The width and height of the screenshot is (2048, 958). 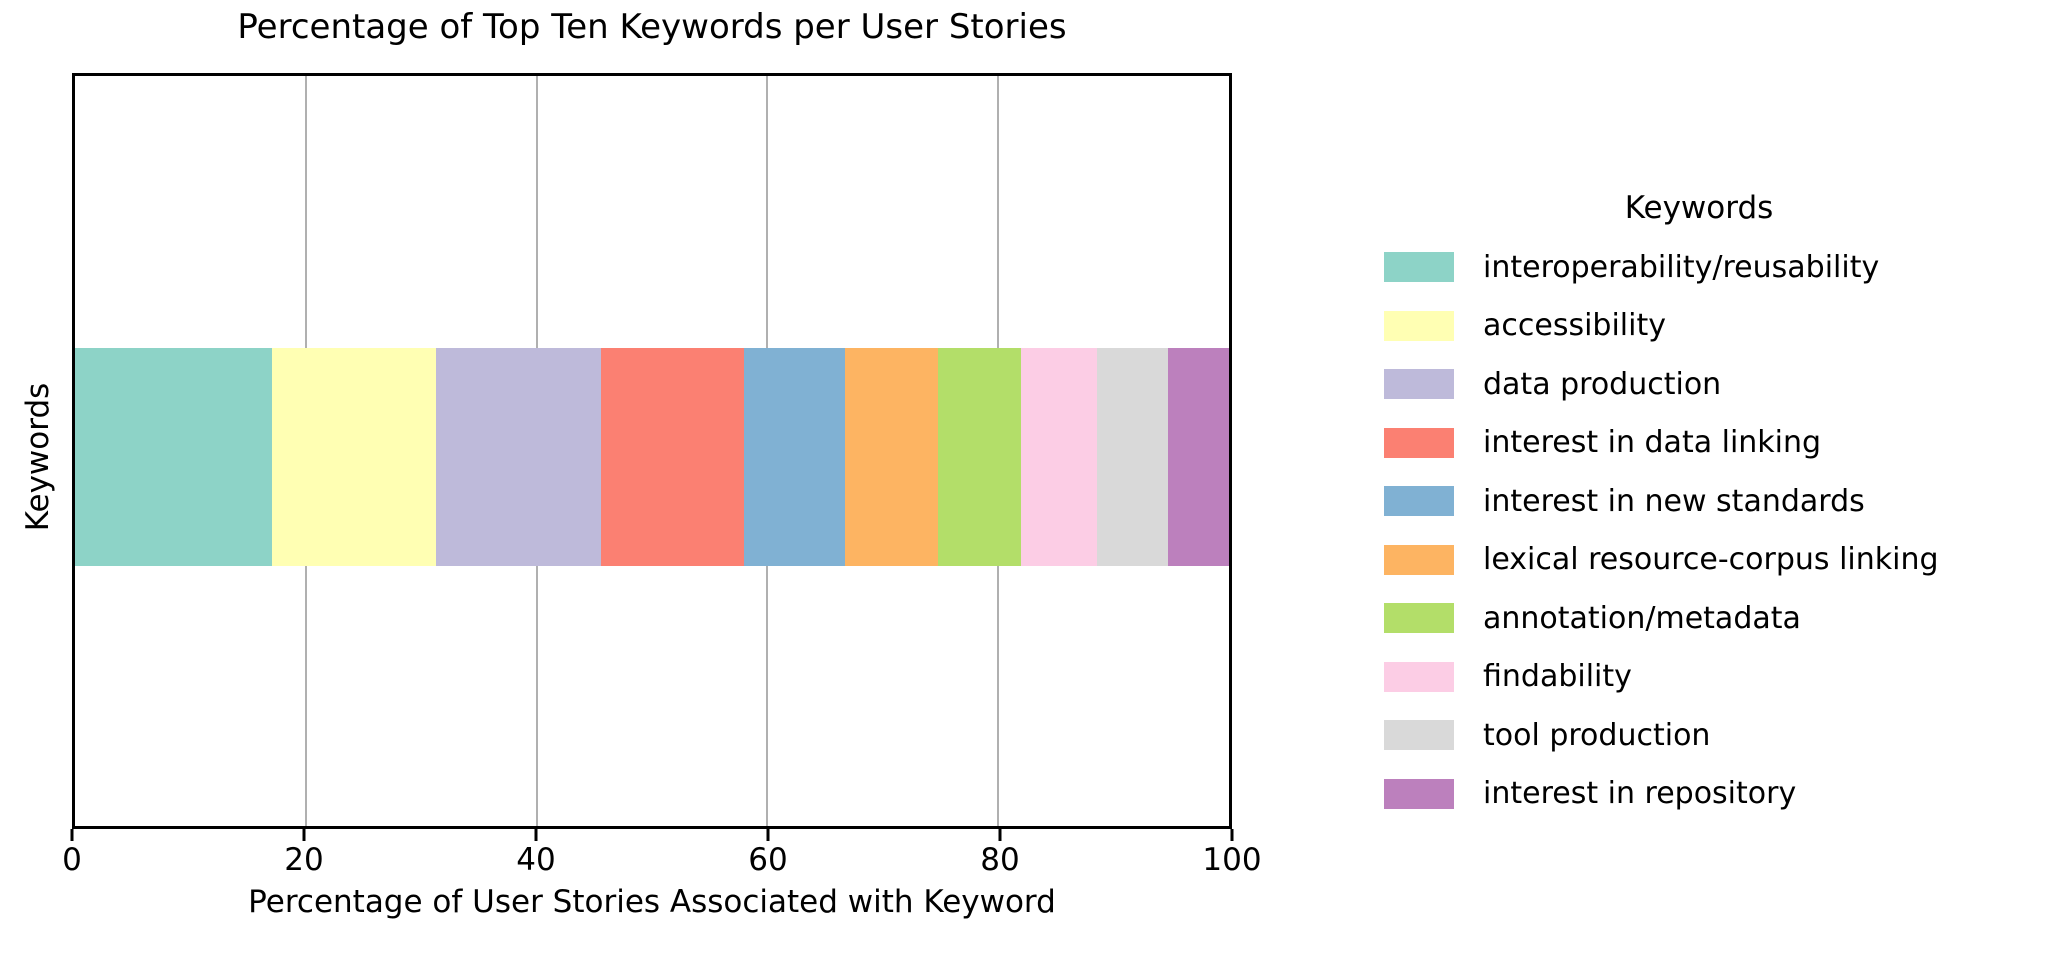 I want to click on legend-row-accessibility: accessibility, so click(x=1704, y=326).